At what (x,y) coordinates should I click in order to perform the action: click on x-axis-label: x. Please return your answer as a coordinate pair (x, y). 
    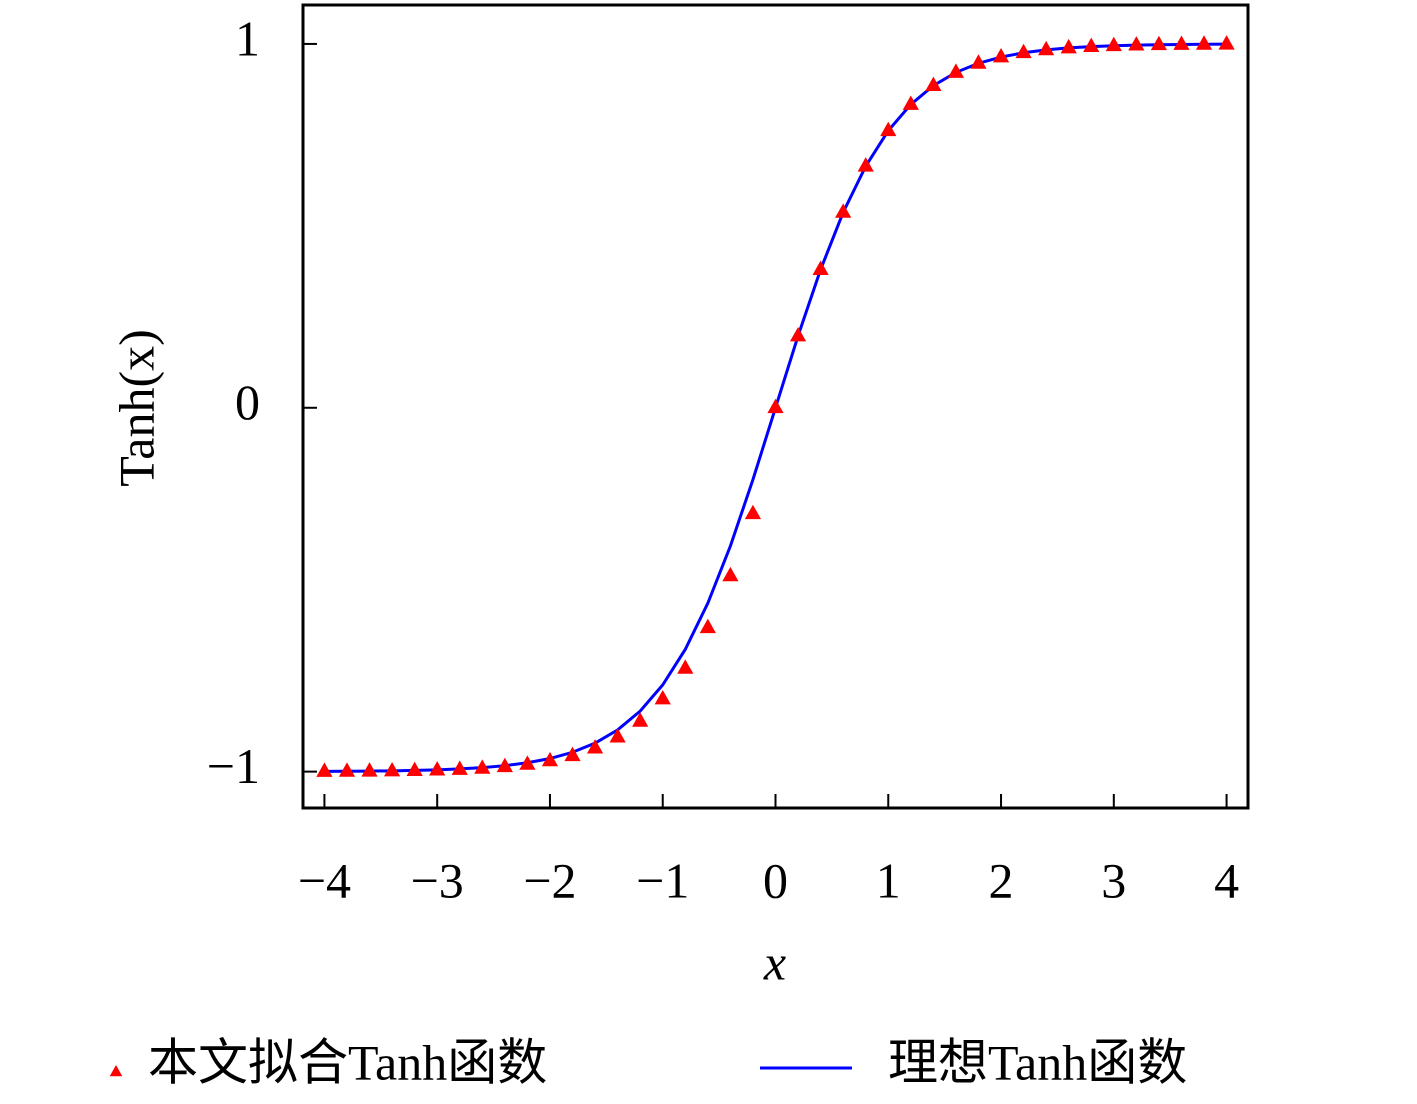
    Looking at the image, I should click on (774, 962).